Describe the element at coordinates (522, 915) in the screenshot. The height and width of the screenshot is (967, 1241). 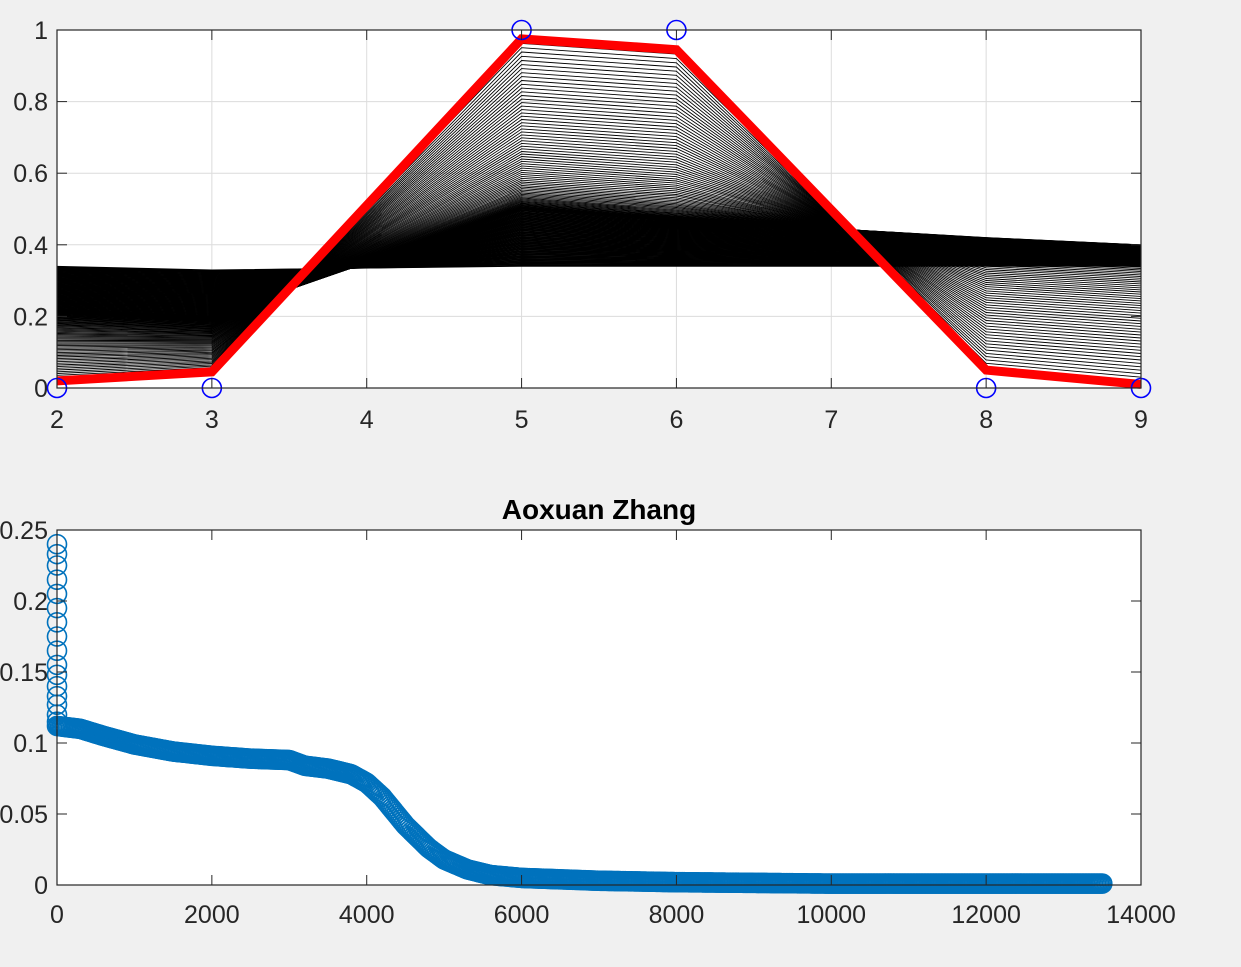
I see `x-tick-label: 6000` at that location.